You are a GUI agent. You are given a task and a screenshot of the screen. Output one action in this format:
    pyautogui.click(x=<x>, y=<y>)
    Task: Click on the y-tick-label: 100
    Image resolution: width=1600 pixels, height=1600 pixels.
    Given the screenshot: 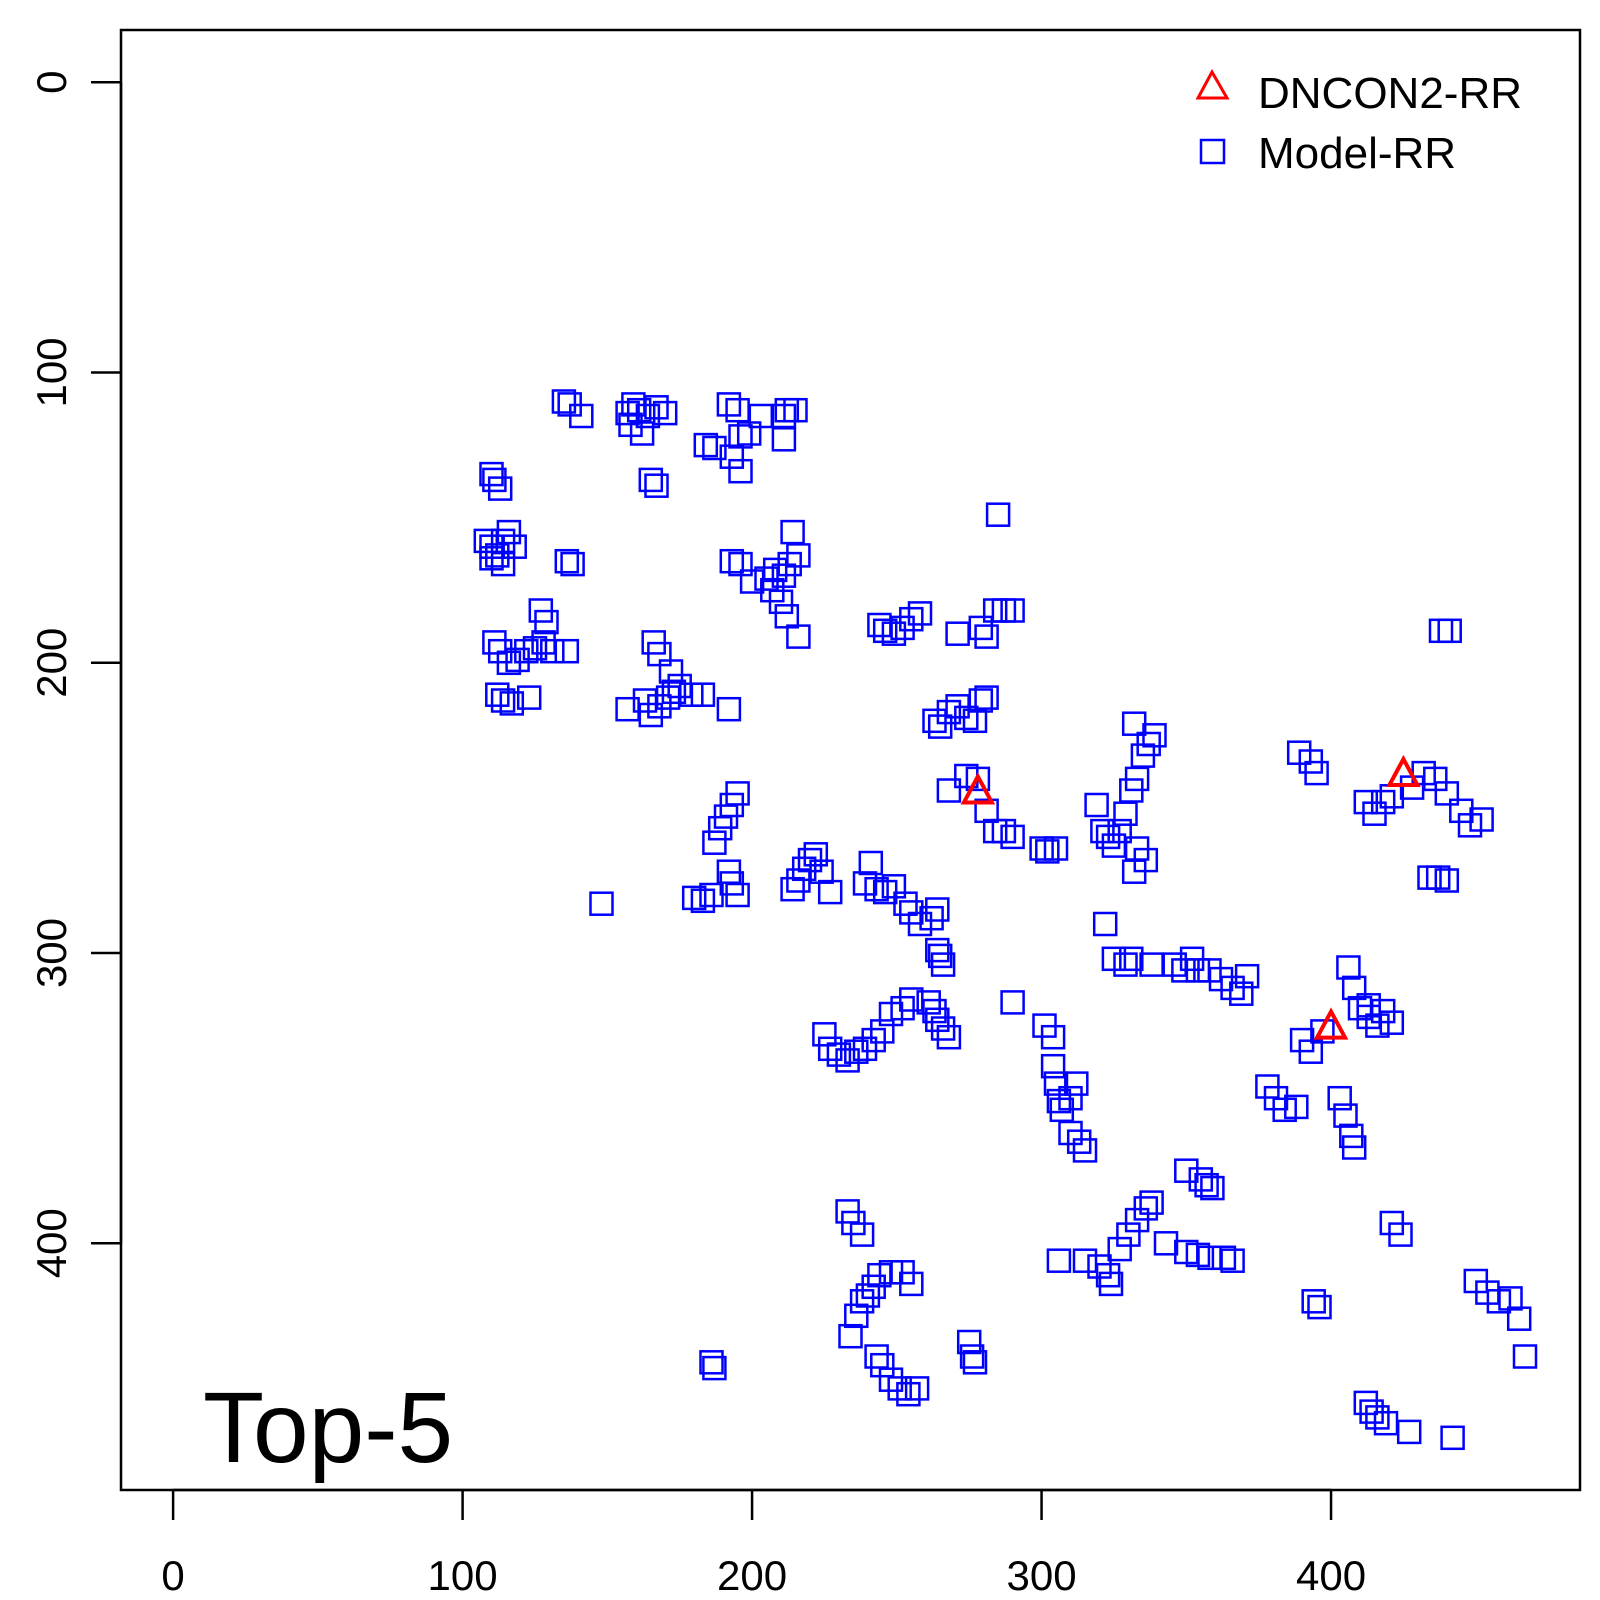 What is the action you would take?
    pyautogui.click(x=51, y=372)
    